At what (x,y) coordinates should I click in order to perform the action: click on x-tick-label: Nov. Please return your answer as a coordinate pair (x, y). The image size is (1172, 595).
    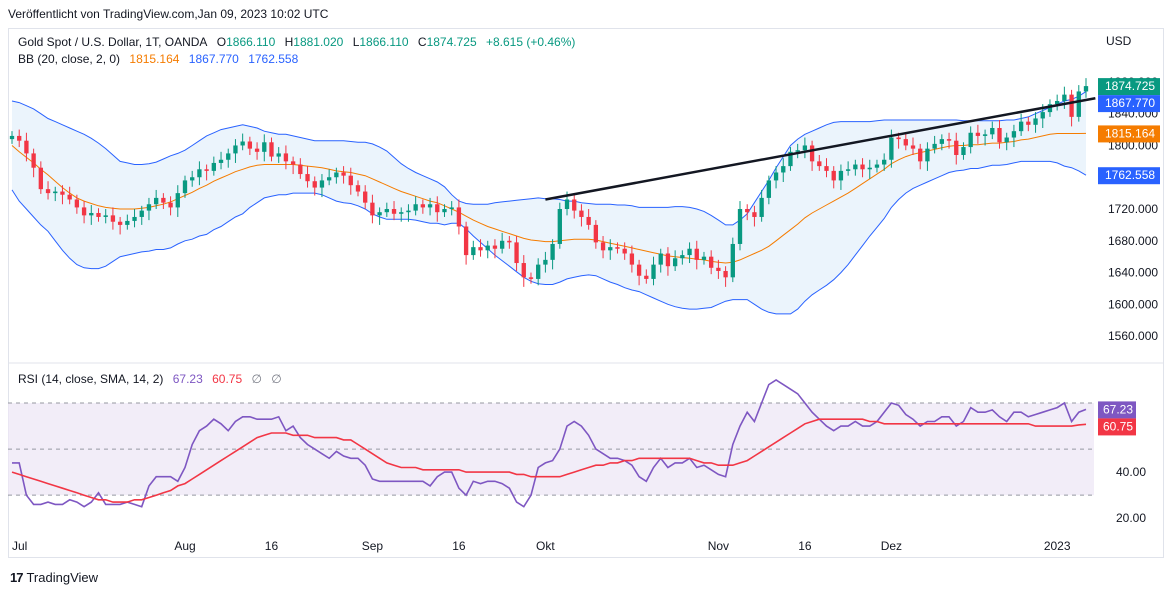
    Looking at the image, I should click on (718, 546).